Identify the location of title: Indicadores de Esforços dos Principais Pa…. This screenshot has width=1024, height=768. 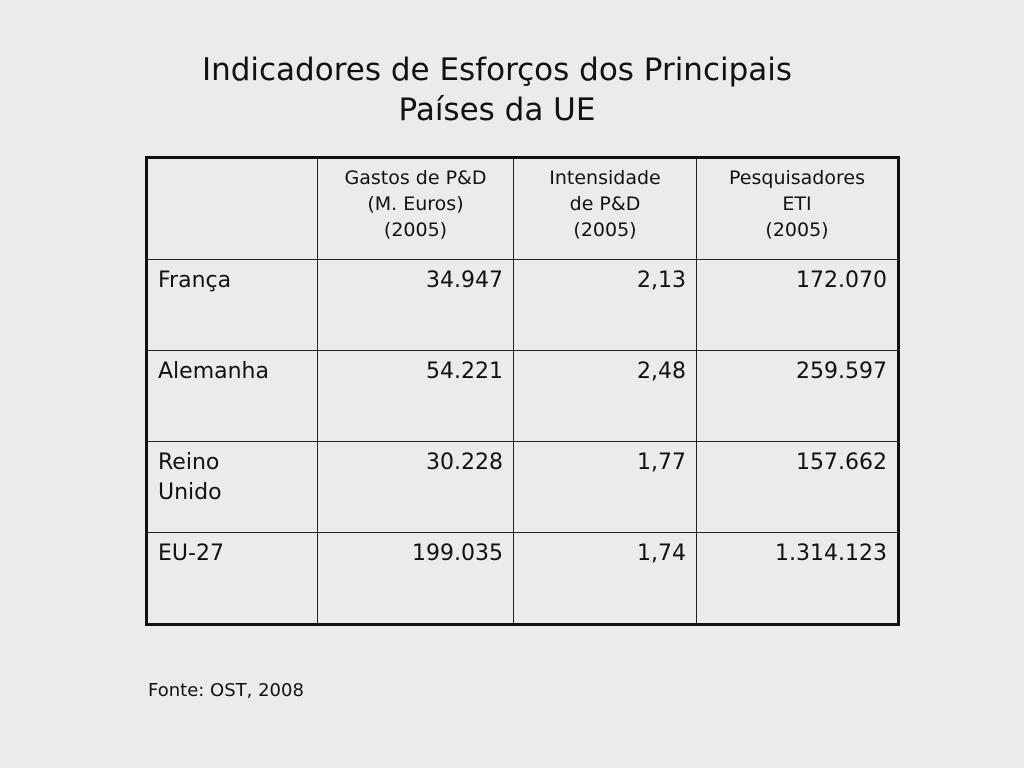
(497, 90).